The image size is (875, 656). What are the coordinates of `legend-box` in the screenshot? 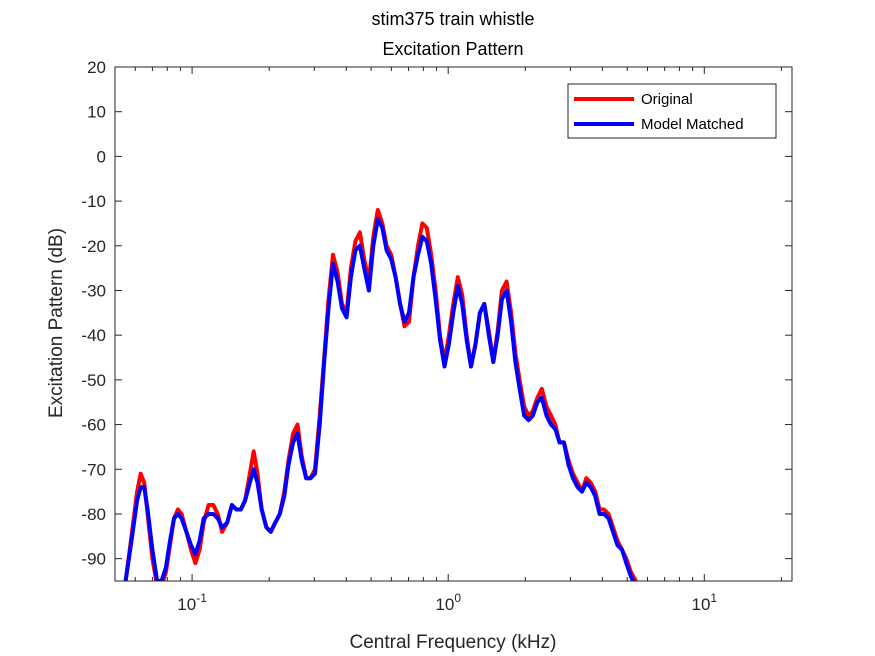 It's located at (672, 111).